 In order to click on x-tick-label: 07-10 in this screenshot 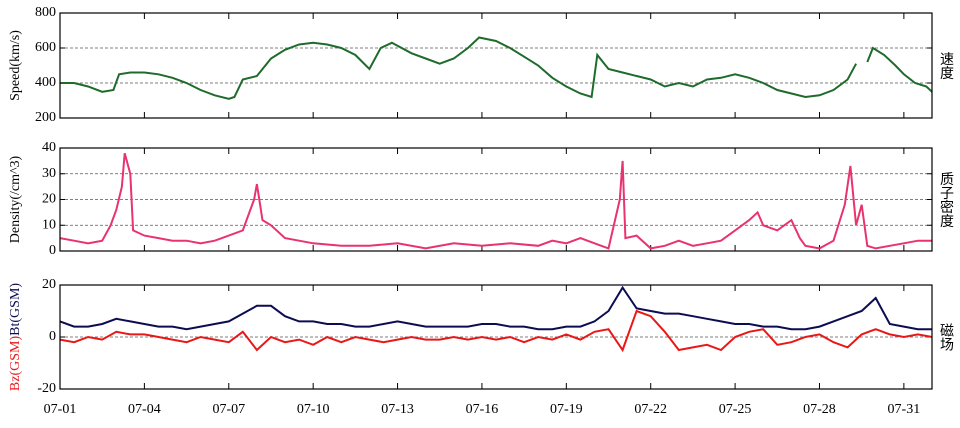, I will do `click(313, 409)`.